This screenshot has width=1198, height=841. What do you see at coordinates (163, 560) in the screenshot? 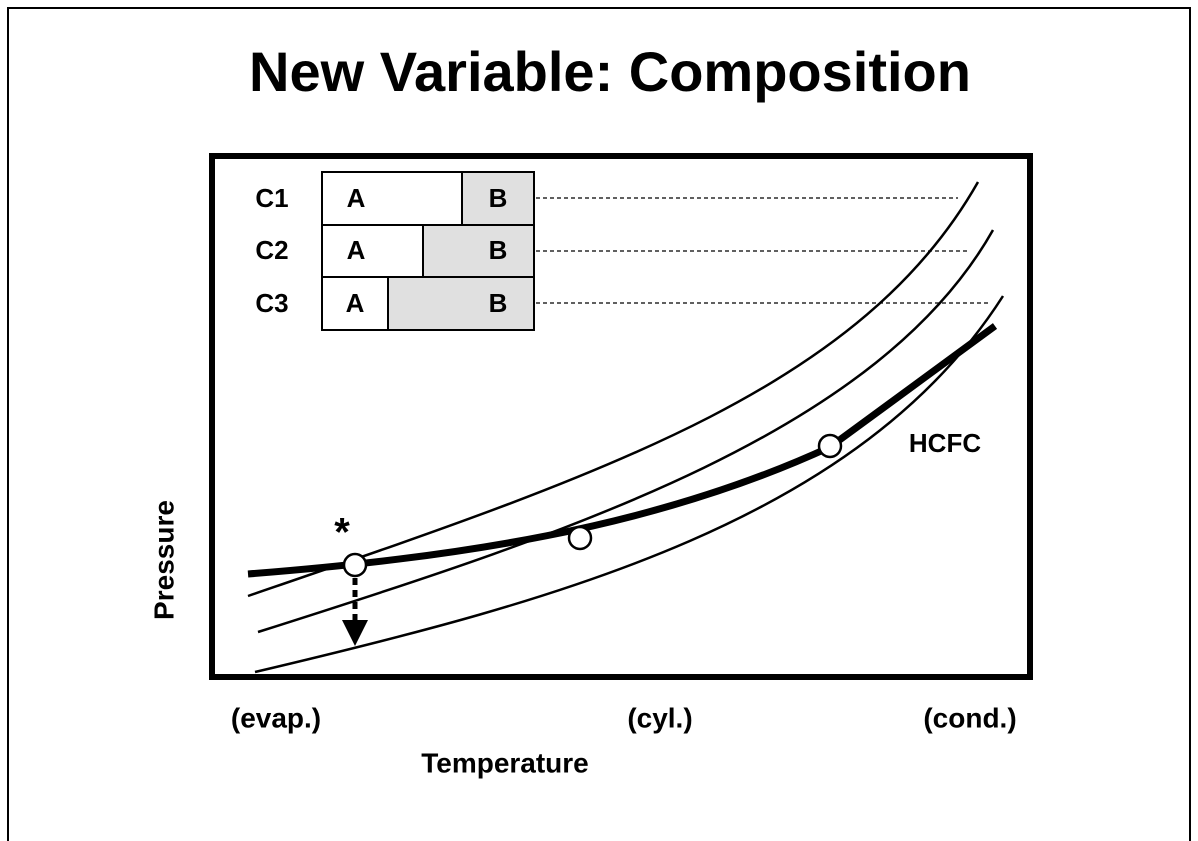
I see `y-axis-label: Pressure` at bounding box center [163, 560].